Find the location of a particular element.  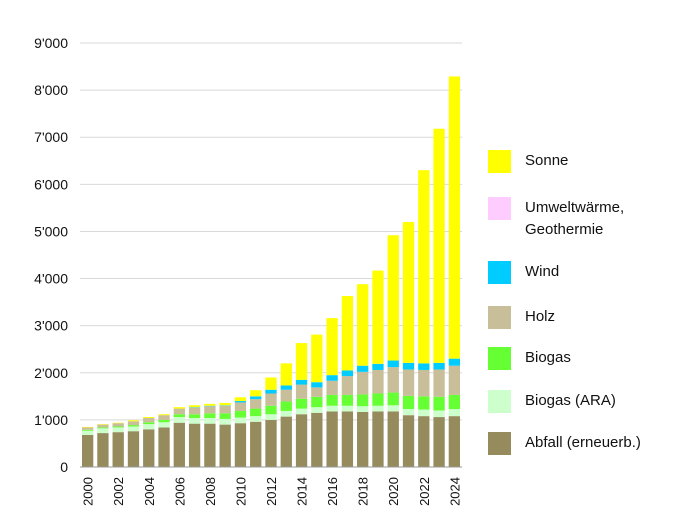

y-tick-label: 4'000 is located at coordinates (51, 279).